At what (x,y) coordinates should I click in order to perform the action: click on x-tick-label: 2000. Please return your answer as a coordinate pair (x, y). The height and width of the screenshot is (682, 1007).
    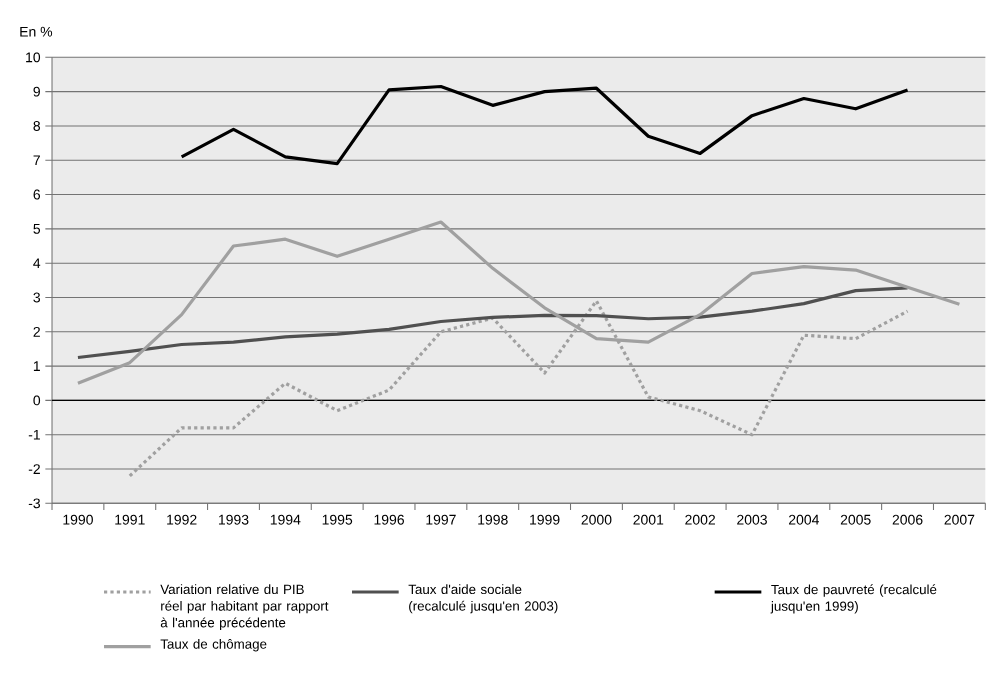
    Looking at the image, I should click on (596, 519).